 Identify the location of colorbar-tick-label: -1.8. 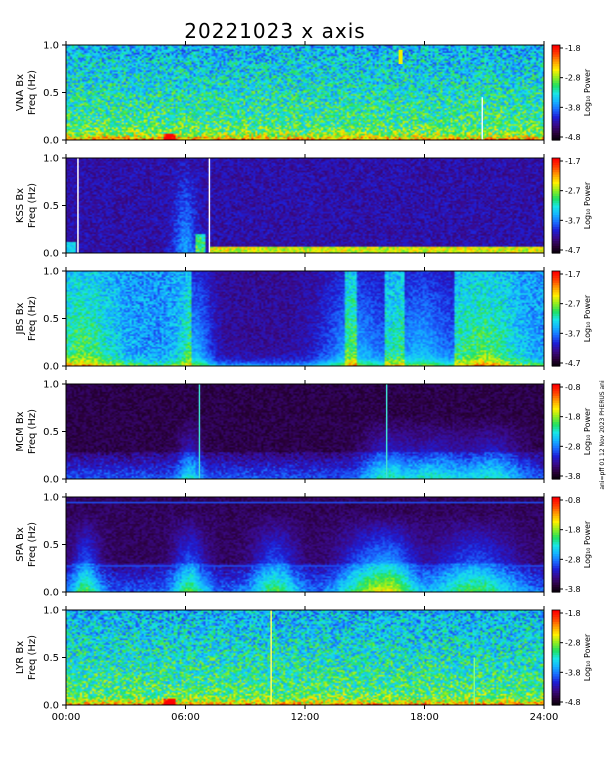
(573, 417).